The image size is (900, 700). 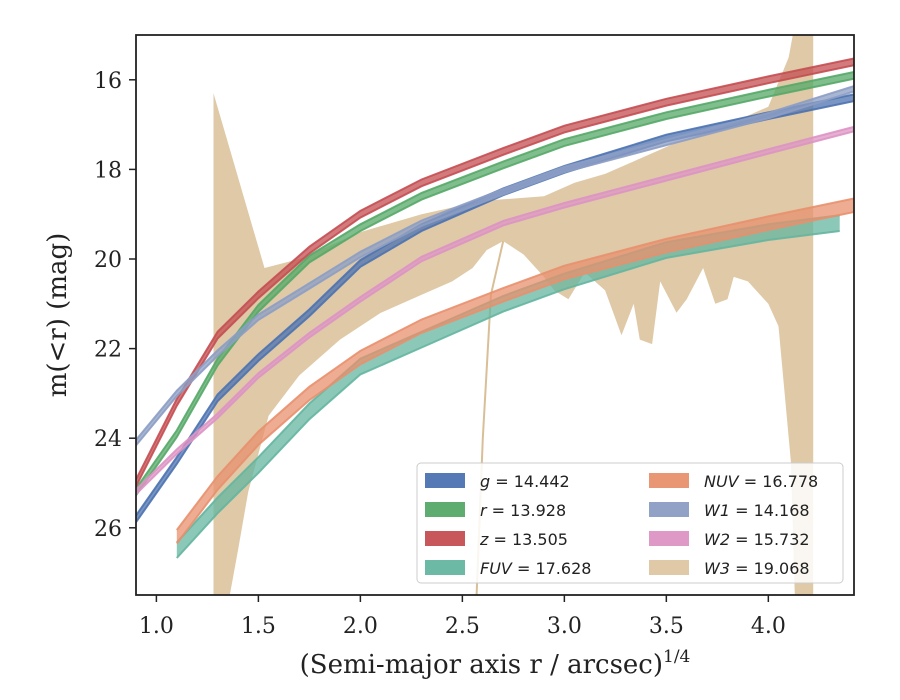 What do you see at coordinates (445, 538) in the screenshot?
I see `legend-swatch-z` at bounding box center [445, 538].